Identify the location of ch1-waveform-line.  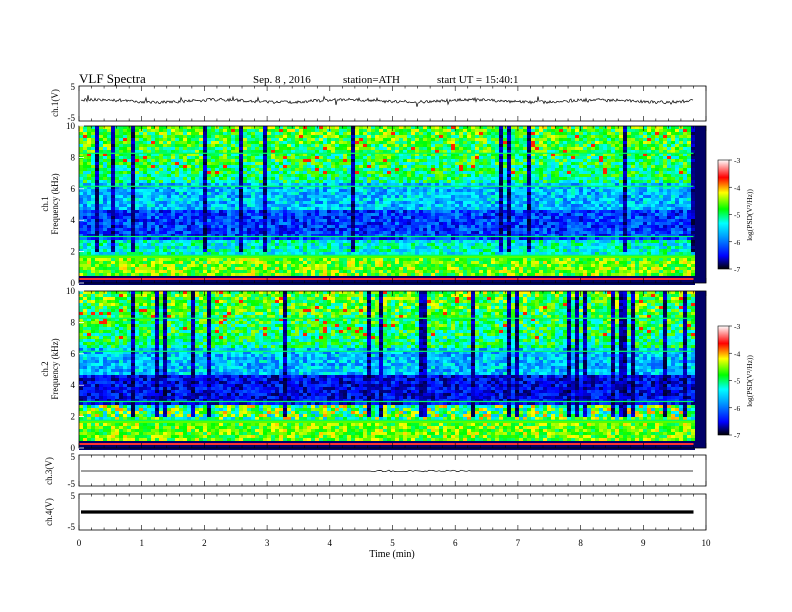
(387, 101).